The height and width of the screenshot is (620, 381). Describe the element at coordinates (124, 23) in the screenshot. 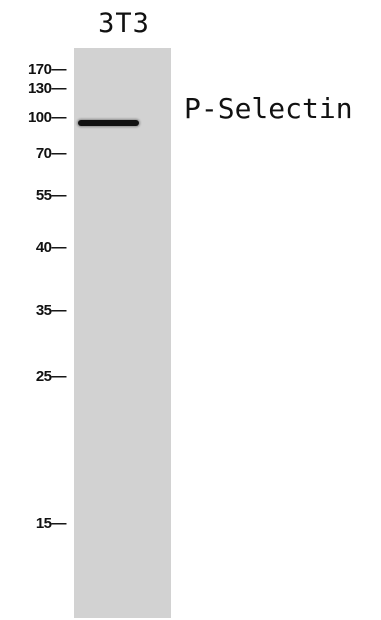

I see `lane-label: 3T3` at that location.